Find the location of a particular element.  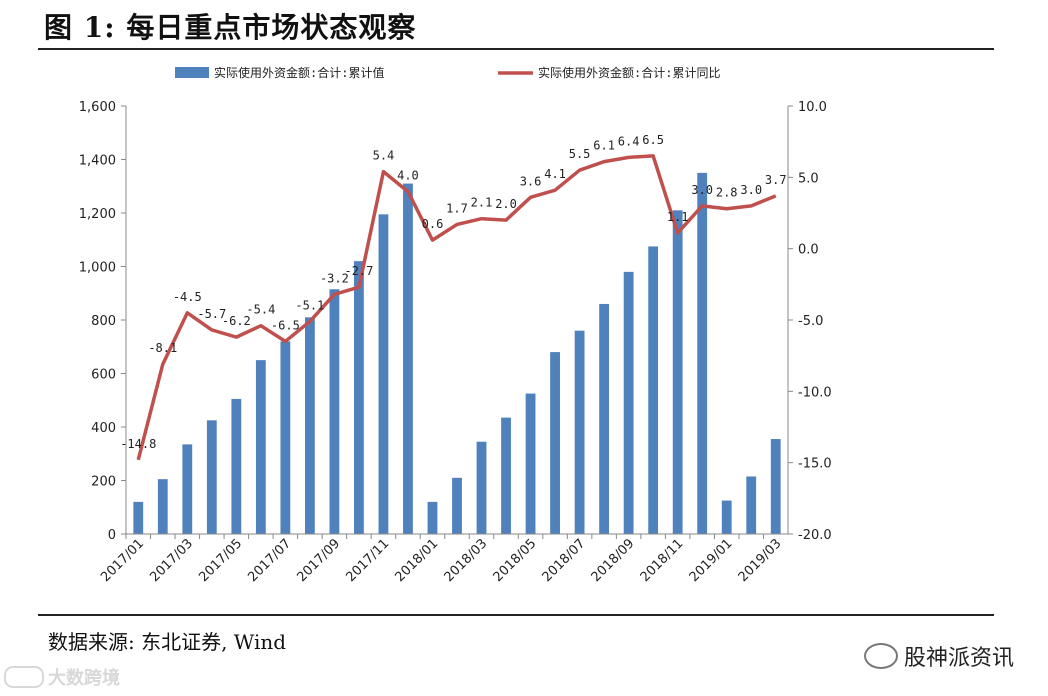

line-data-label: -4.5 is located at coordinates (187, 297).